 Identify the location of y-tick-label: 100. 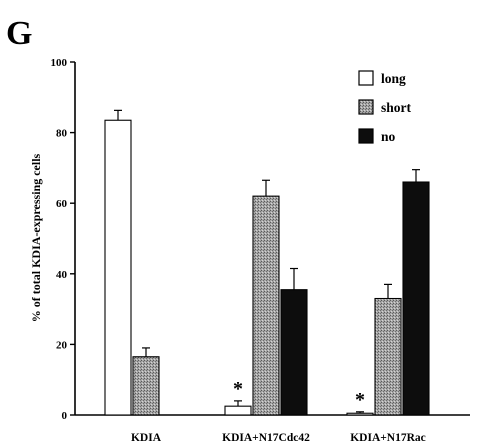
(59, 63).